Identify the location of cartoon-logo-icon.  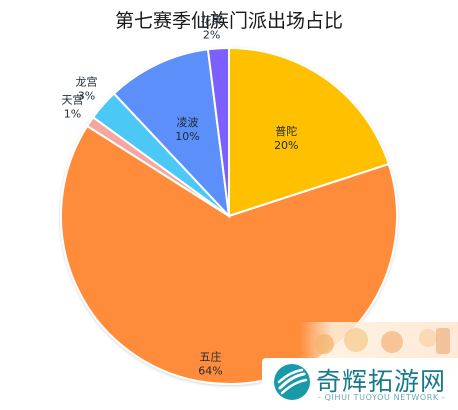
(382, 341).